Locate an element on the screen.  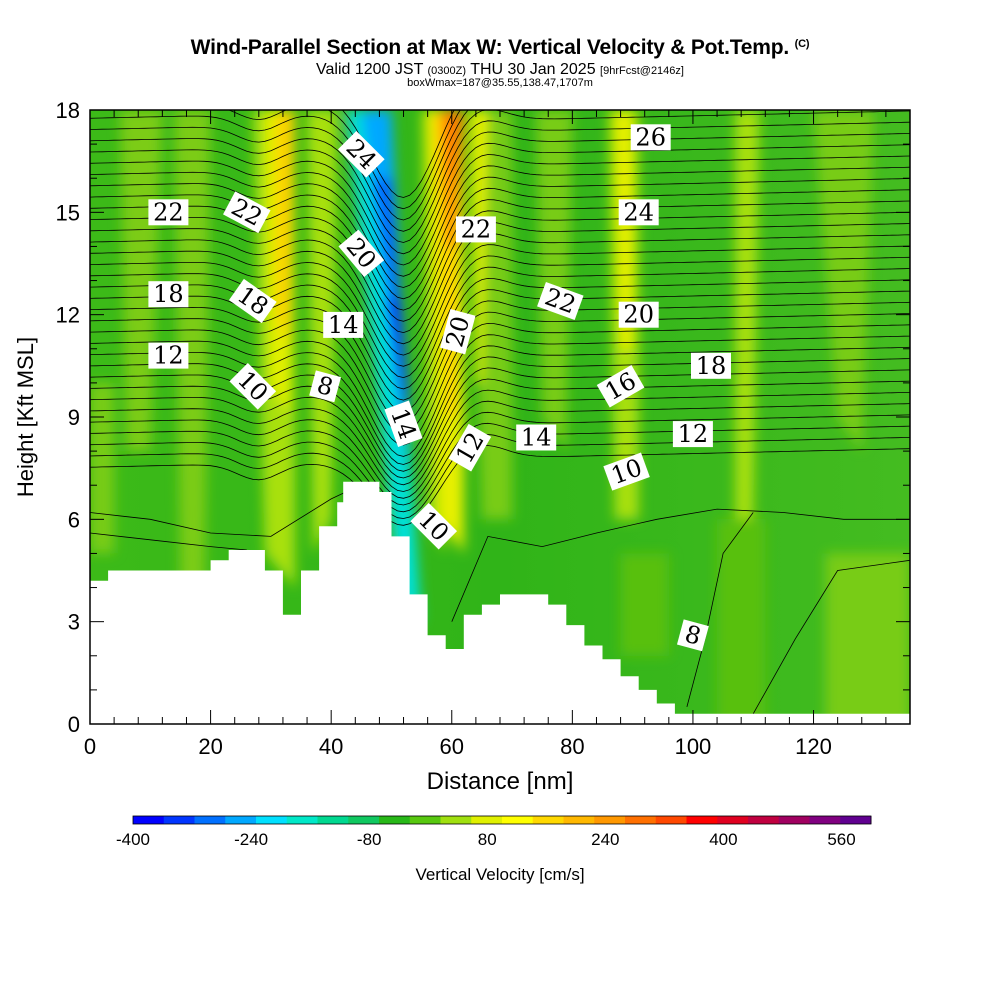
x-tick-label: 120 is located at coordinates (813, 746).